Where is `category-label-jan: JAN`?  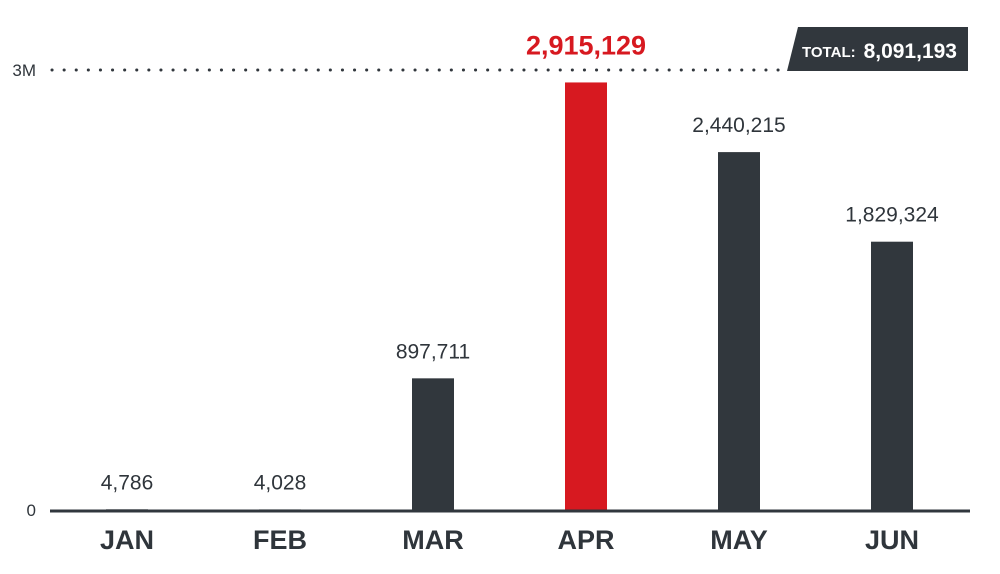 category-label-jan: JAN is located at coordinates (127, 540).